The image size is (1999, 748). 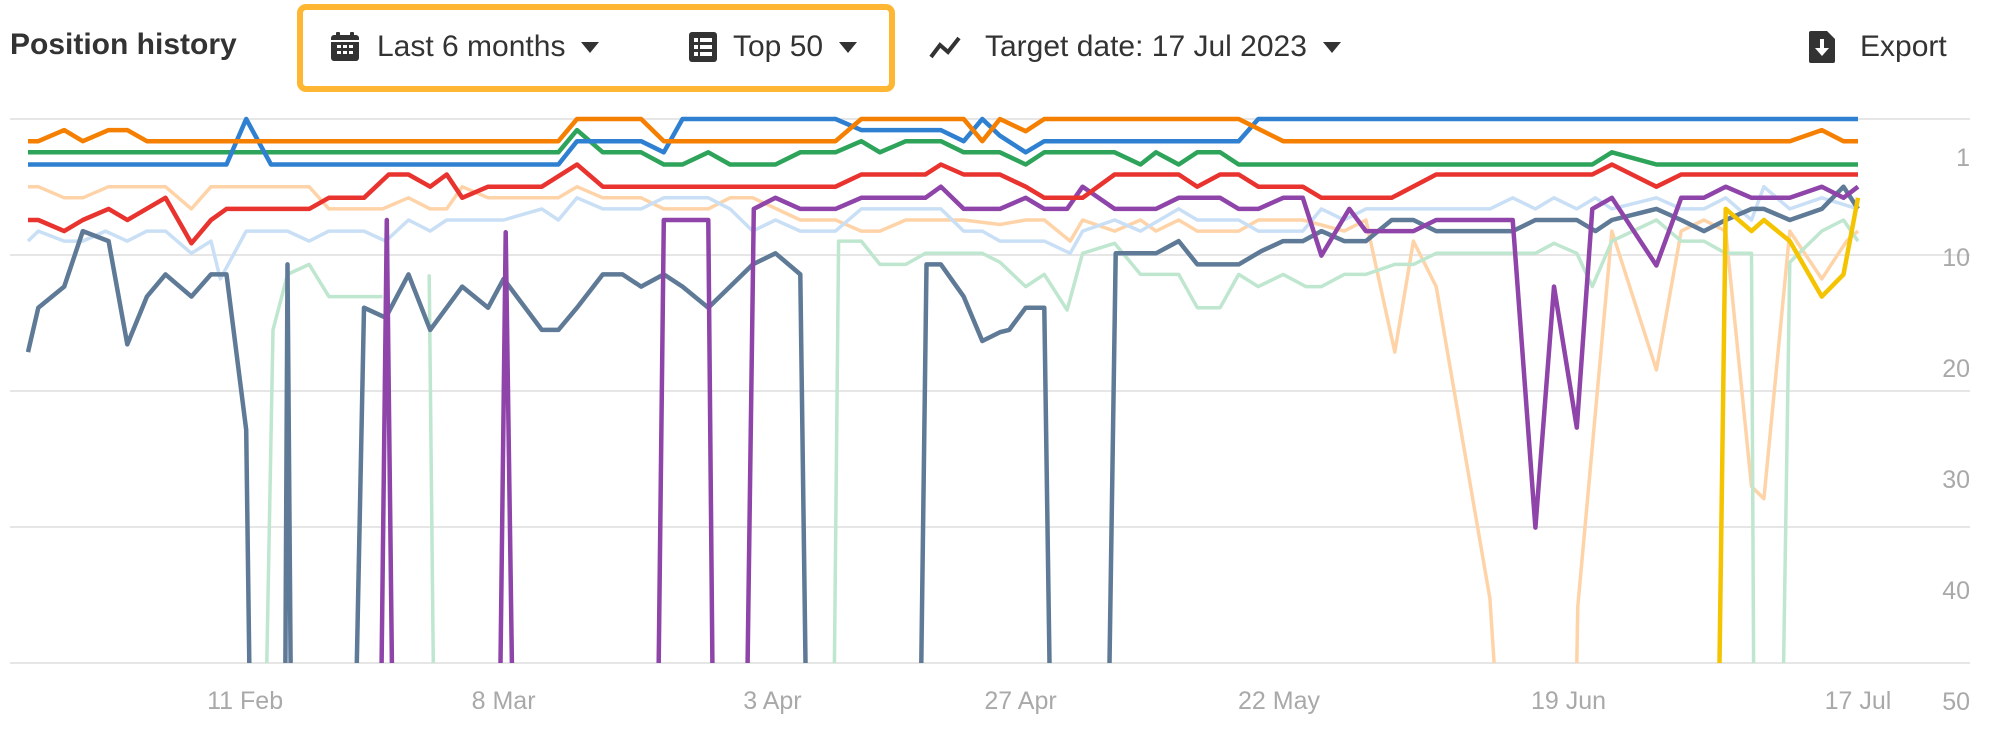 I want to click on x-tick-label: 11 Feb, so click(x=245, y=701).